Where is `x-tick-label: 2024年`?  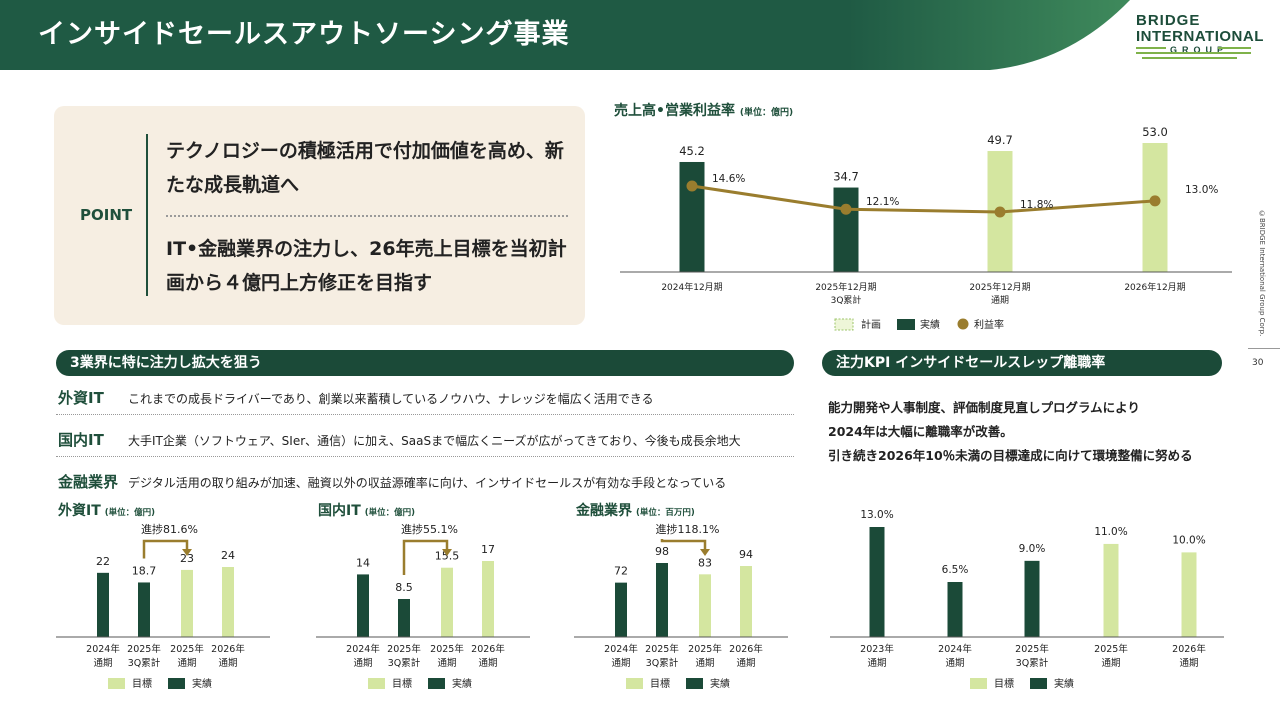 x-tick-label: 2024年 is located at coordinates (621, 649).